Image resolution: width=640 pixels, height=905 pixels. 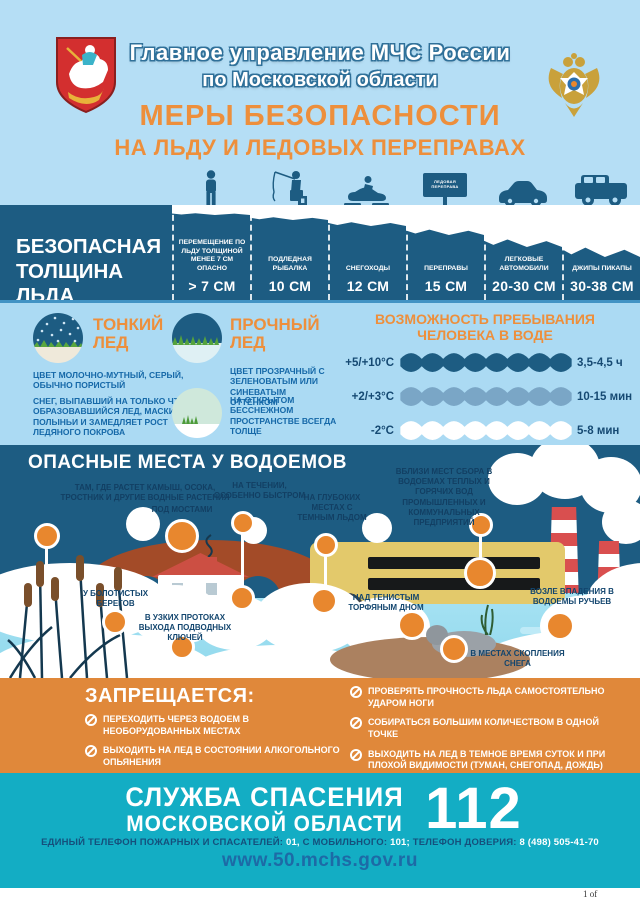 What do you see at coordinates (115, 599) in the screenshot?
I see `danger-label-marshy: У БОЛОТИСТЫХ БЕРЕГОВ` at bounding box center [115, 599].